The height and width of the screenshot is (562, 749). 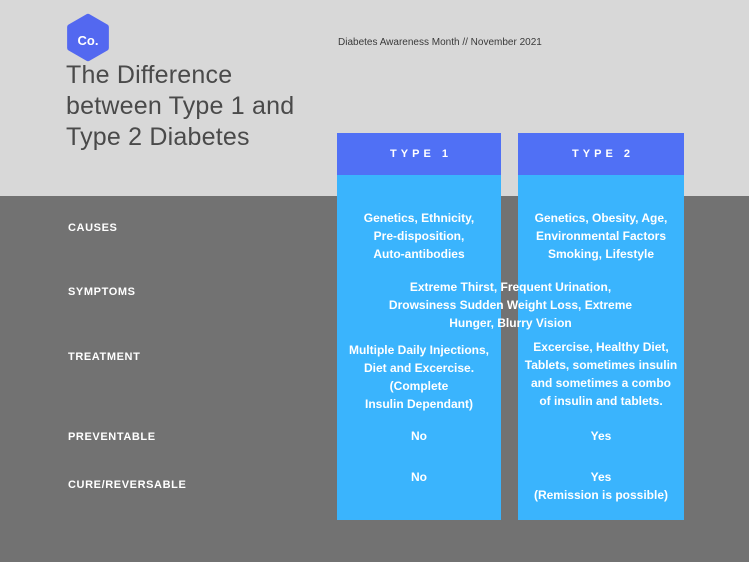 I want to click on row-label-preventable: PREVENTABLE, so click(x=112, y=437).